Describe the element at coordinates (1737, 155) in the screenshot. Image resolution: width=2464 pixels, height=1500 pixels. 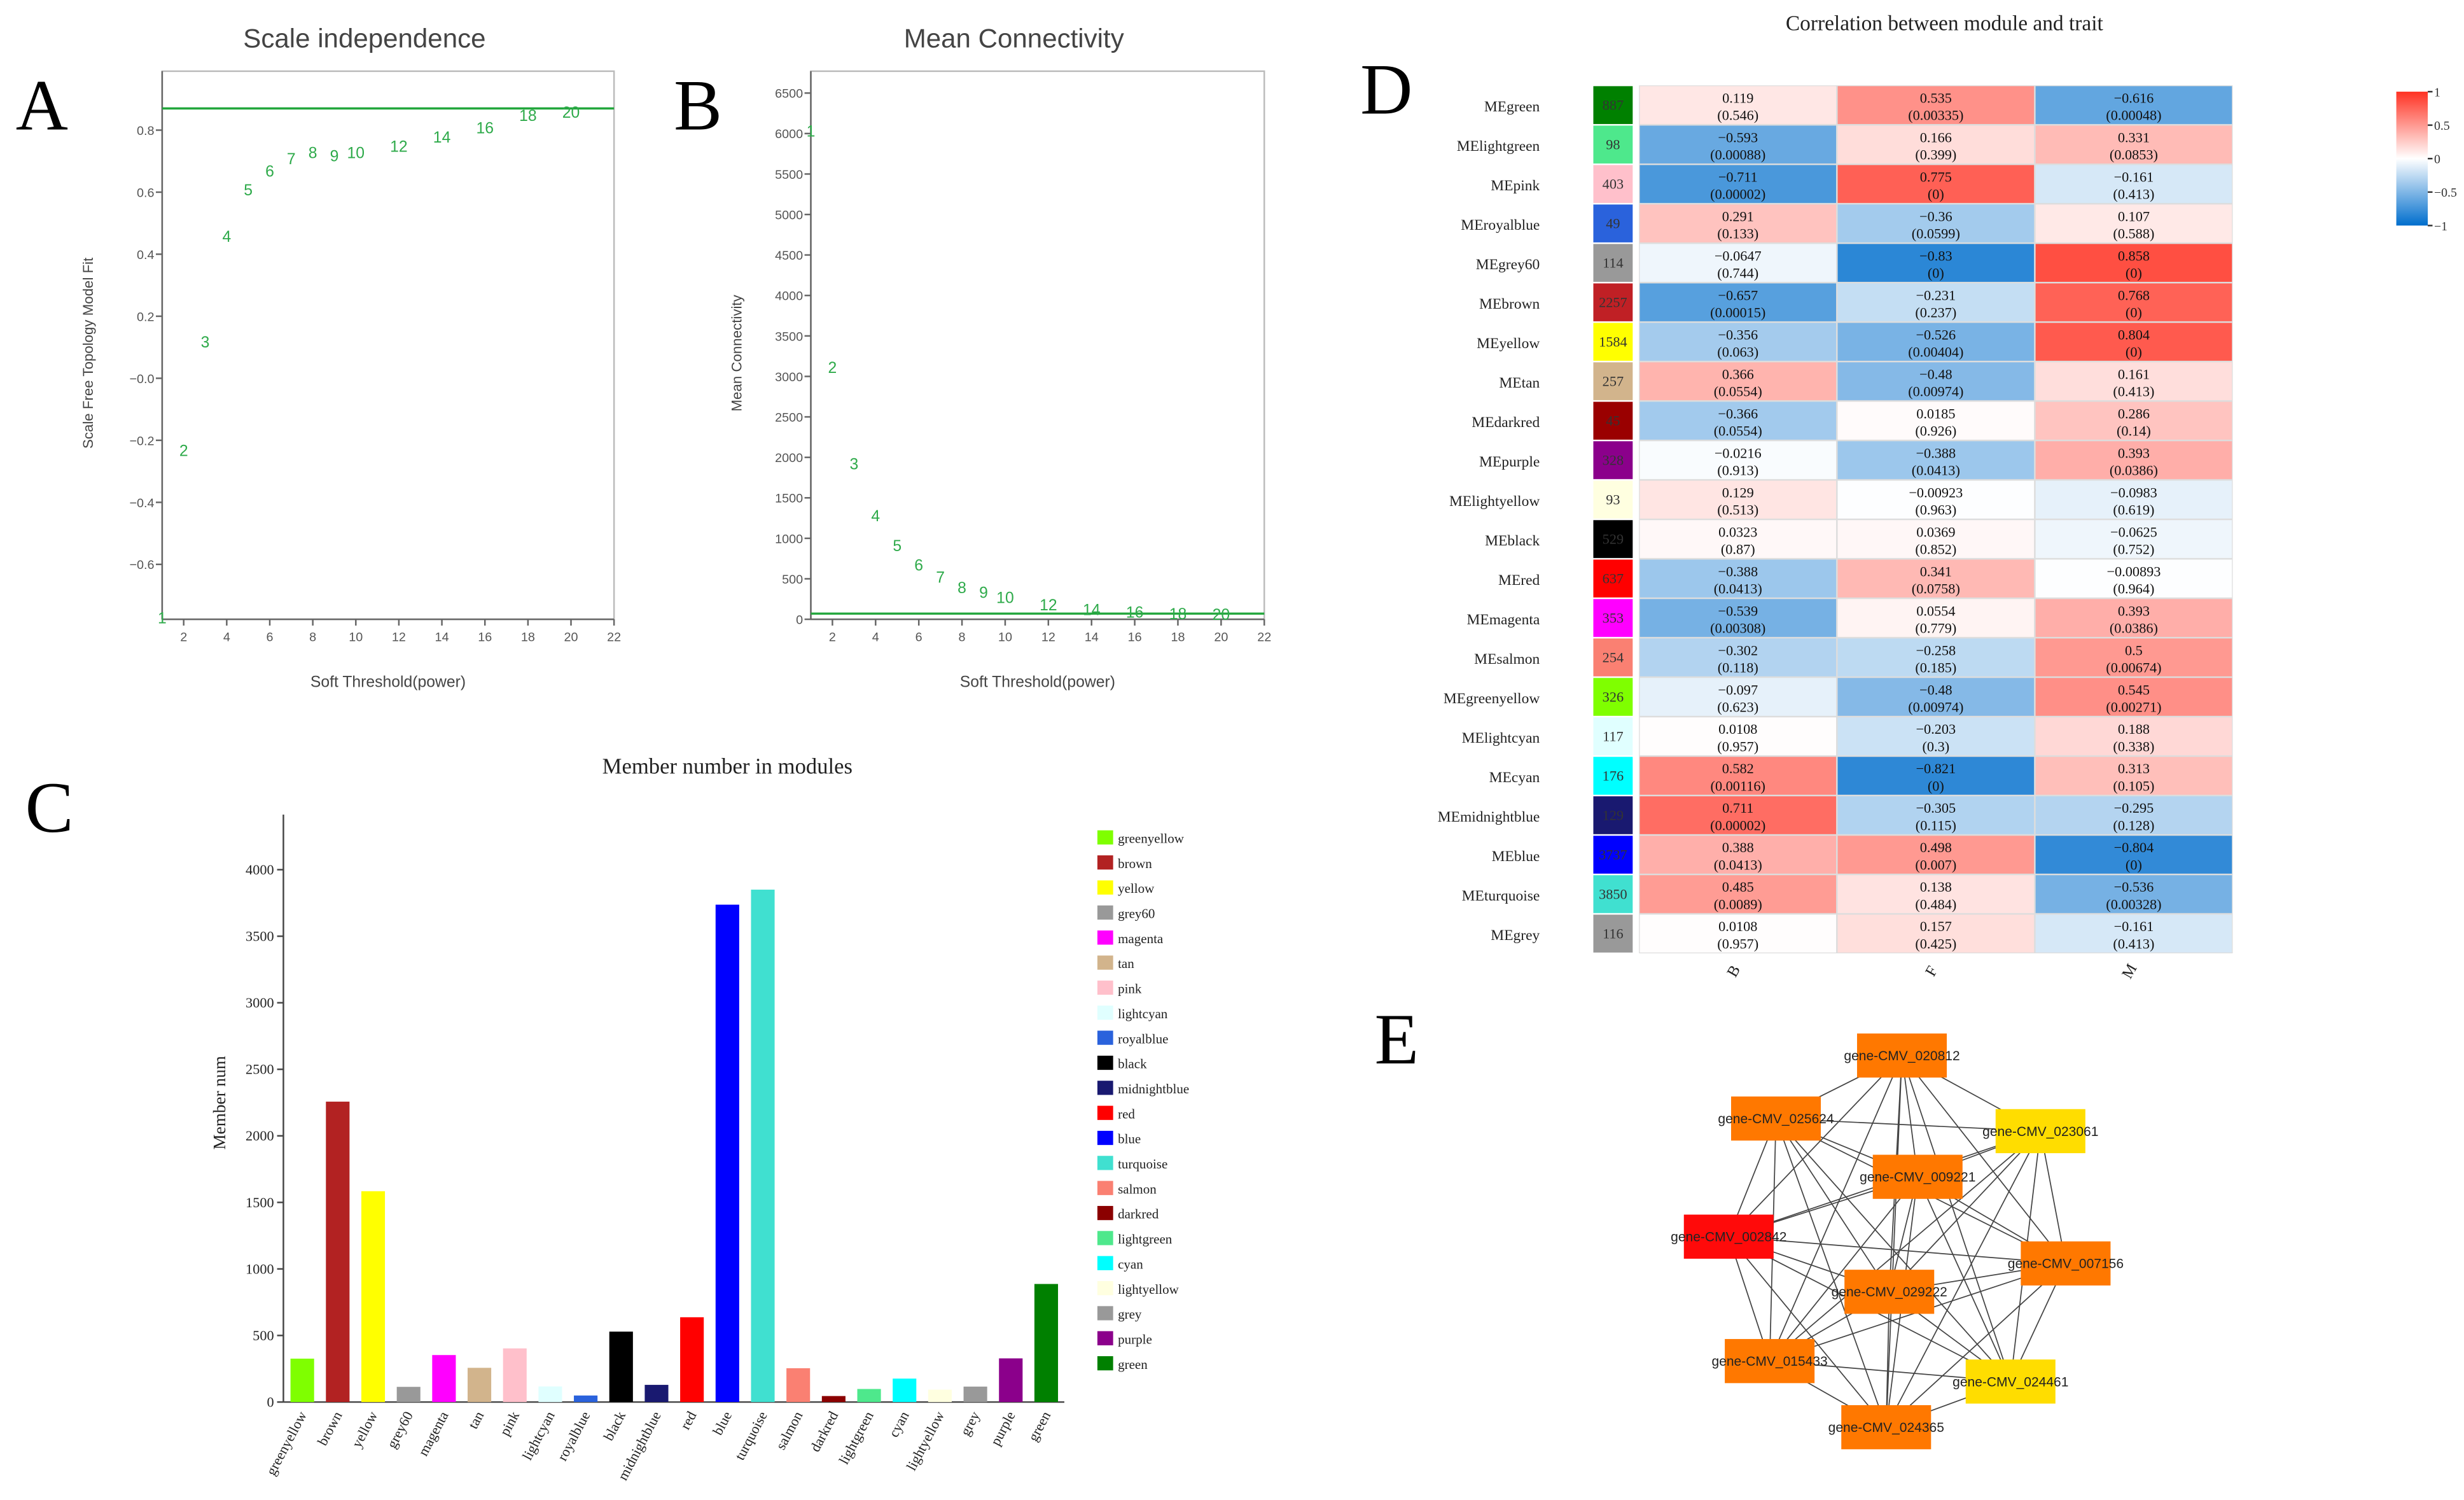
I see `p-value: (0.00088)` at that location.